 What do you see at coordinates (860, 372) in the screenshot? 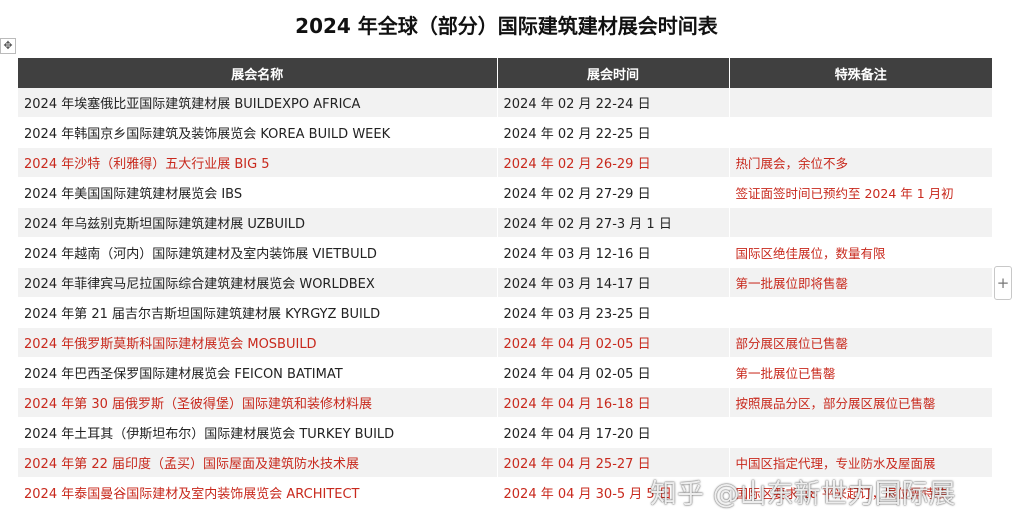
I see `special-note-cell: 第一批展位已售罄` at bounding box center [860, 372].